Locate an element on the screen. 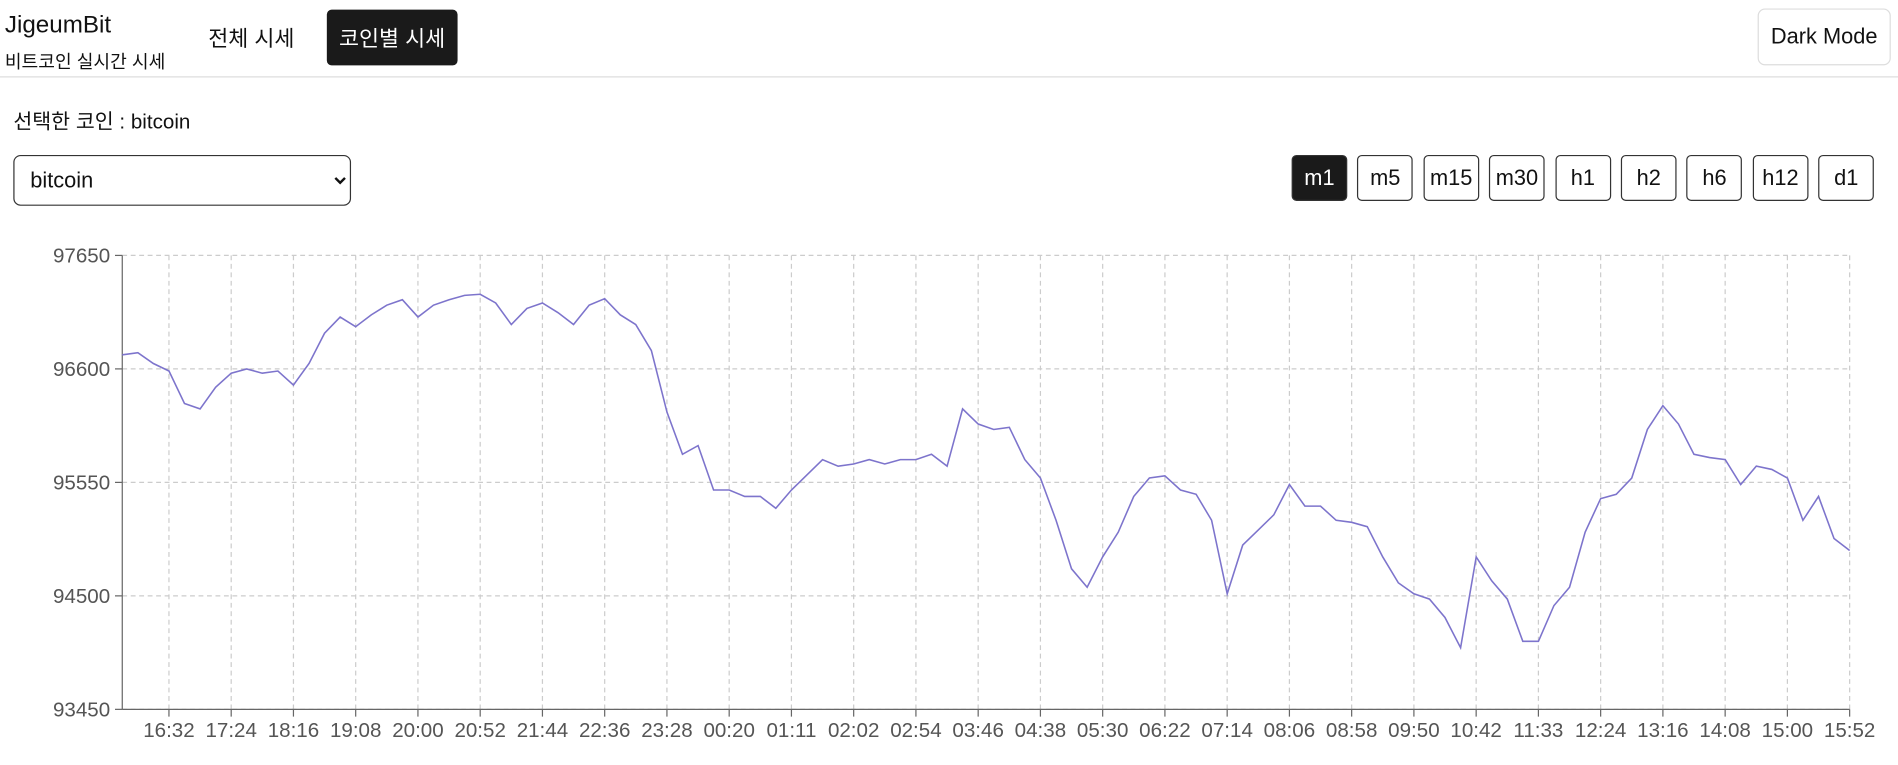 The image size is (1898, 765). x-tick-label: 09:50 is located at coordinates (1413, 730).